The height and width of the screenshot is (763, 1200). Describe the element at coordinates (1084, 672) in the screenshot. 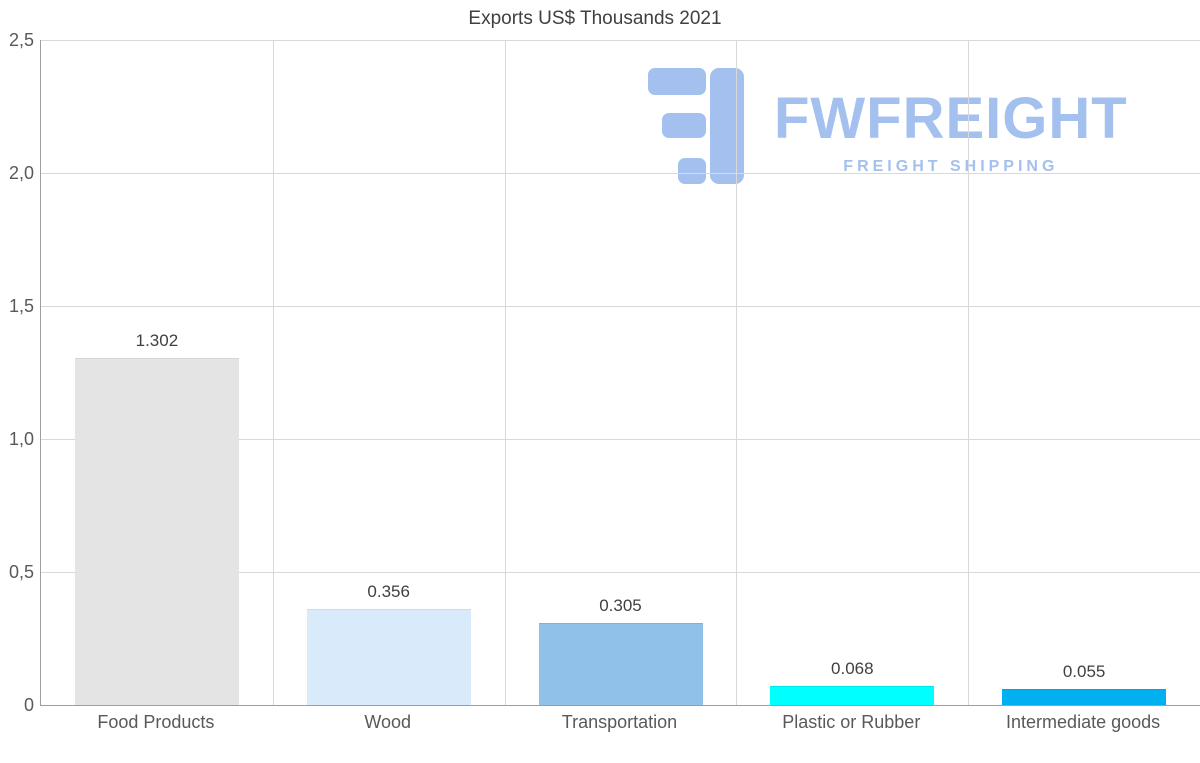

I see `bar-value-label: 0.055` at that location.